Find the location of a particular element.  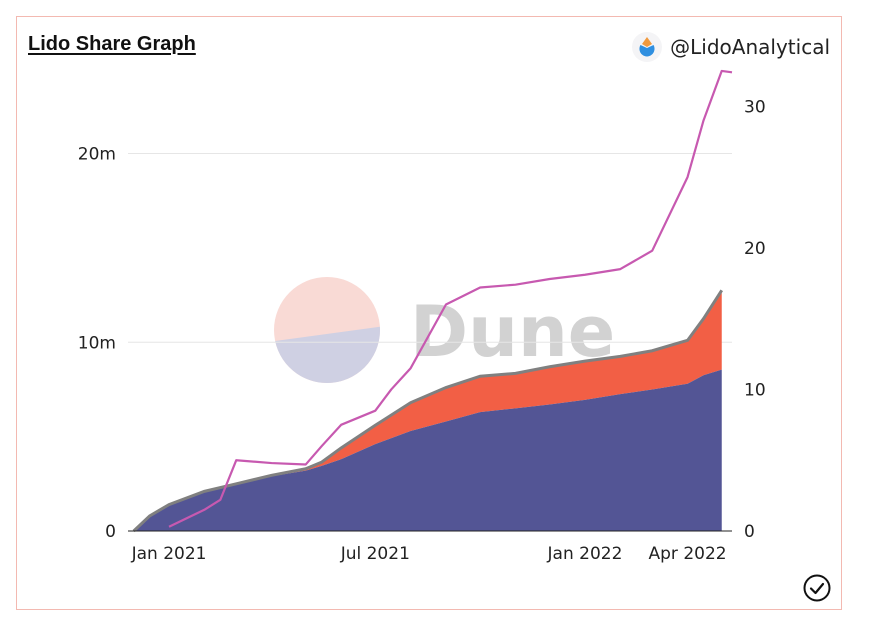

chart-title: Lido Share Graph is located at coordinates (112, 44).